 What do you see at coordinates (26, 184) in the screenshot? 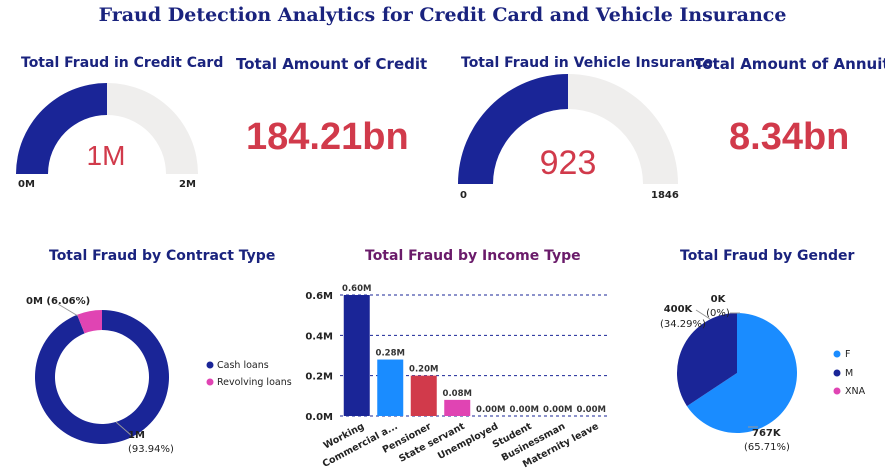
I see `gauge-min-label: 0M` at bounding box center [26, 184].